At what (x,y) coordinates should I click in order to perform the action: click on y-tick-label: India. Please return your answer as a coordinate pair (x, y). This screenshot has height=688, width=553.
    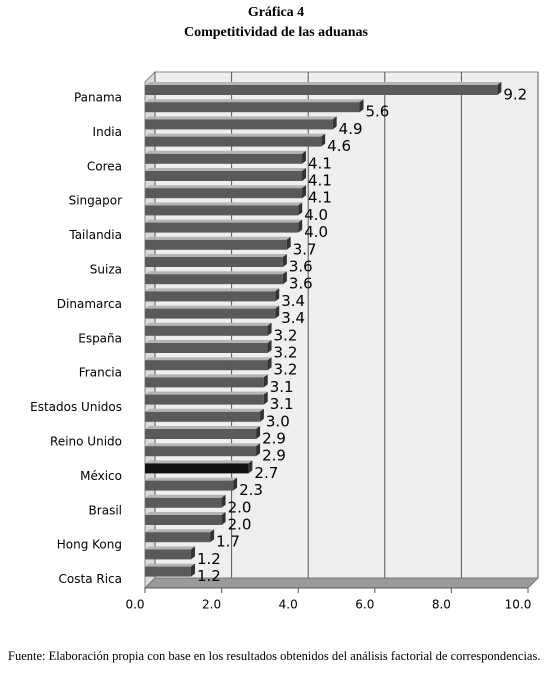
    Looking at the image, I should click on (107, 132).